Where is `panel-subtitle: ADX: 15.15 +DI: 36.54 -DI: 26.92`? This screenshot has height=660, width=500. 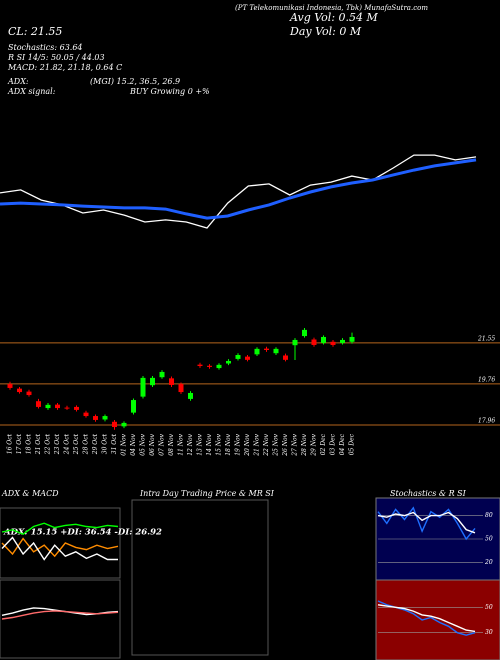 panel-subtitle: ADX: 15.15 +DI: 36.54 -DI: 26.92 is located at coordinates (82, 533).